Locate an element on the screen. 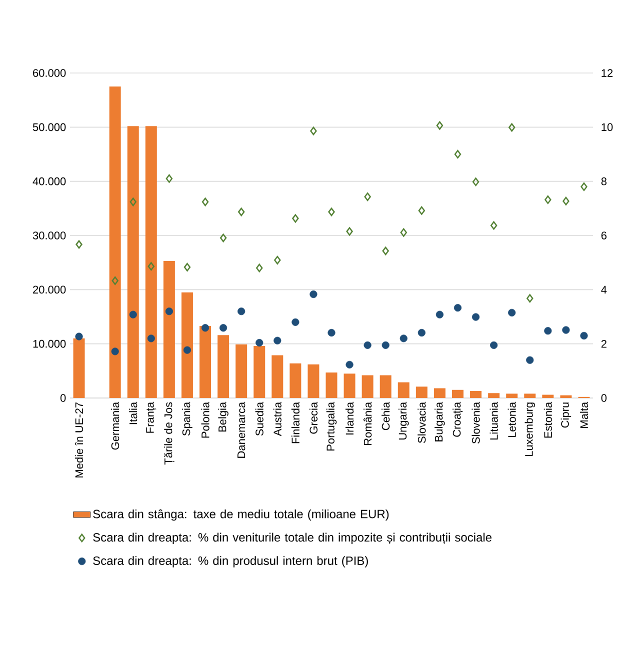 The image size is (623, 646). x-tick-label: Belgia is located at coordinates (223, 417).